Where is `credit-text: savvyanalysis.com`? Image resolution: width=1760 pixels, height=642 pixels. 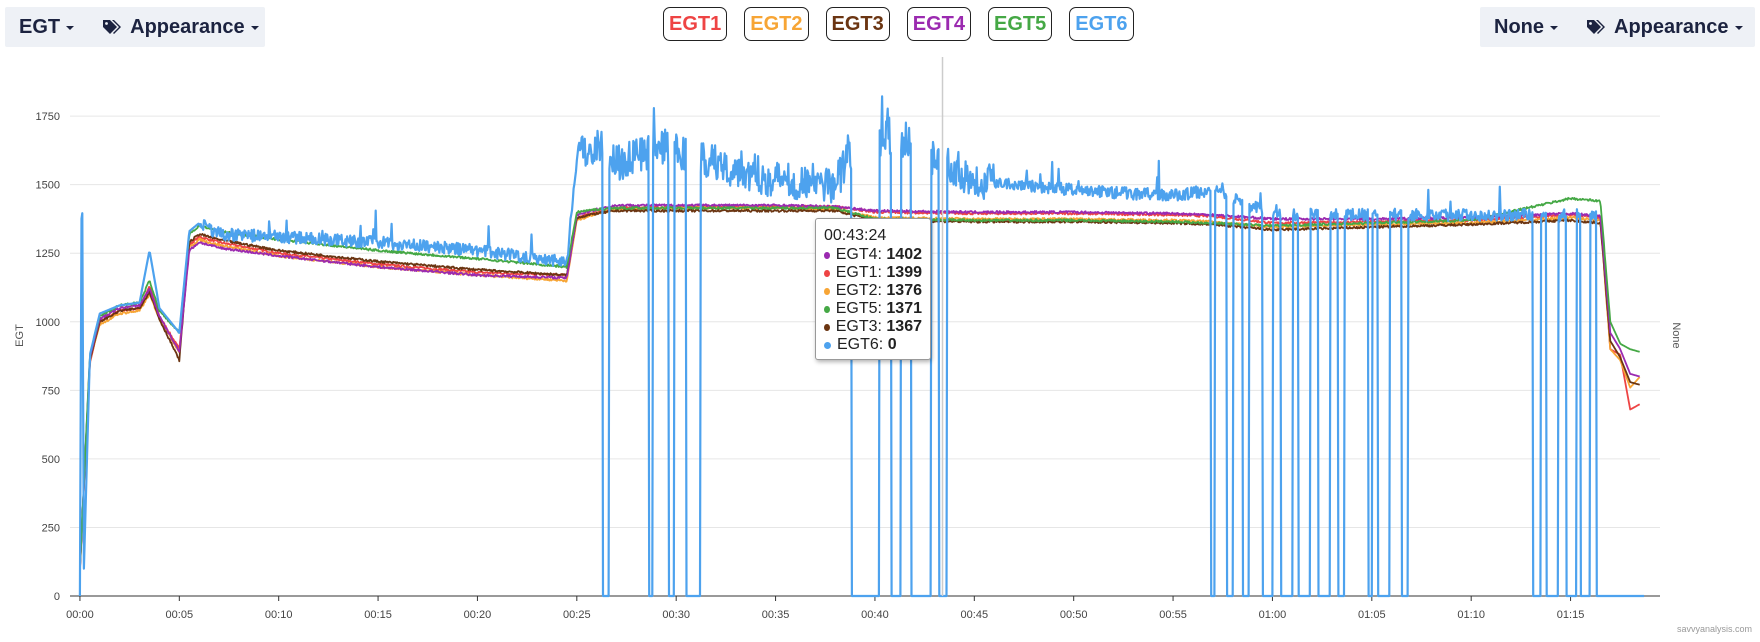 credit-text: savvyanalysis.com is located at coordinates (1714, 629).